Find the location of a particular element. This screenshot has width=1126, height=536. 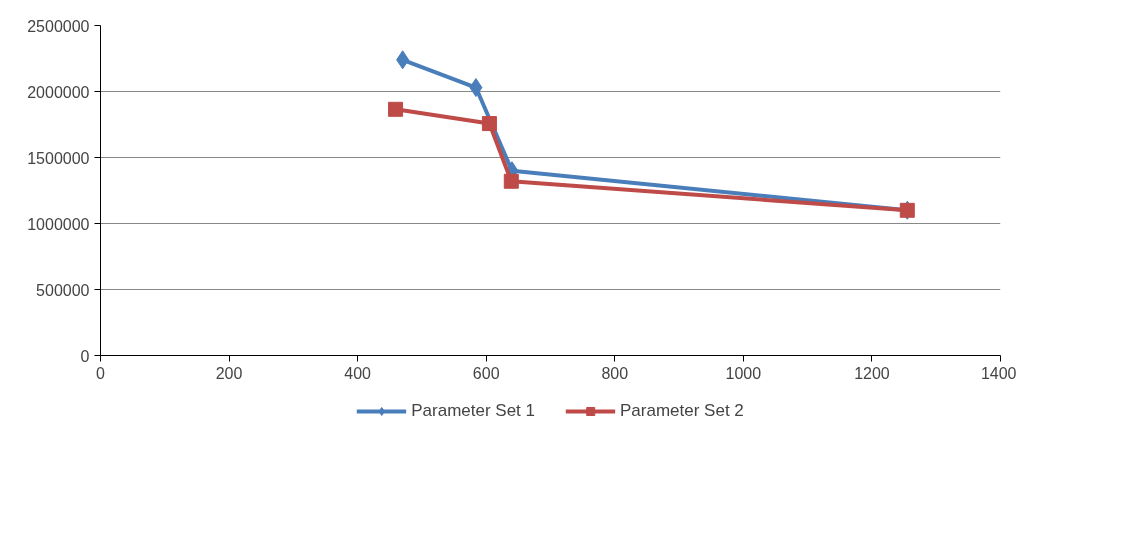

y-tick-label: 1500000 is located at coordinates (58, 158).